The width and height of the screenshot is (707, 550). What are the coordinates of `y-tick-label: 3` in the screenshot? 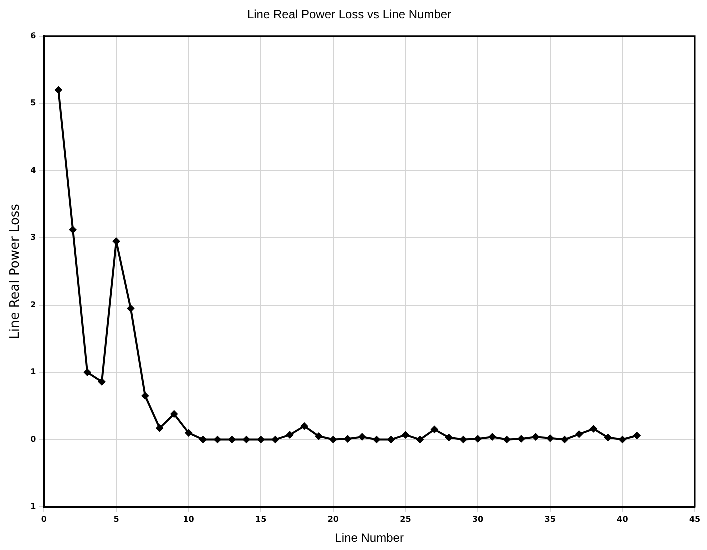 It's located at (33, 237).